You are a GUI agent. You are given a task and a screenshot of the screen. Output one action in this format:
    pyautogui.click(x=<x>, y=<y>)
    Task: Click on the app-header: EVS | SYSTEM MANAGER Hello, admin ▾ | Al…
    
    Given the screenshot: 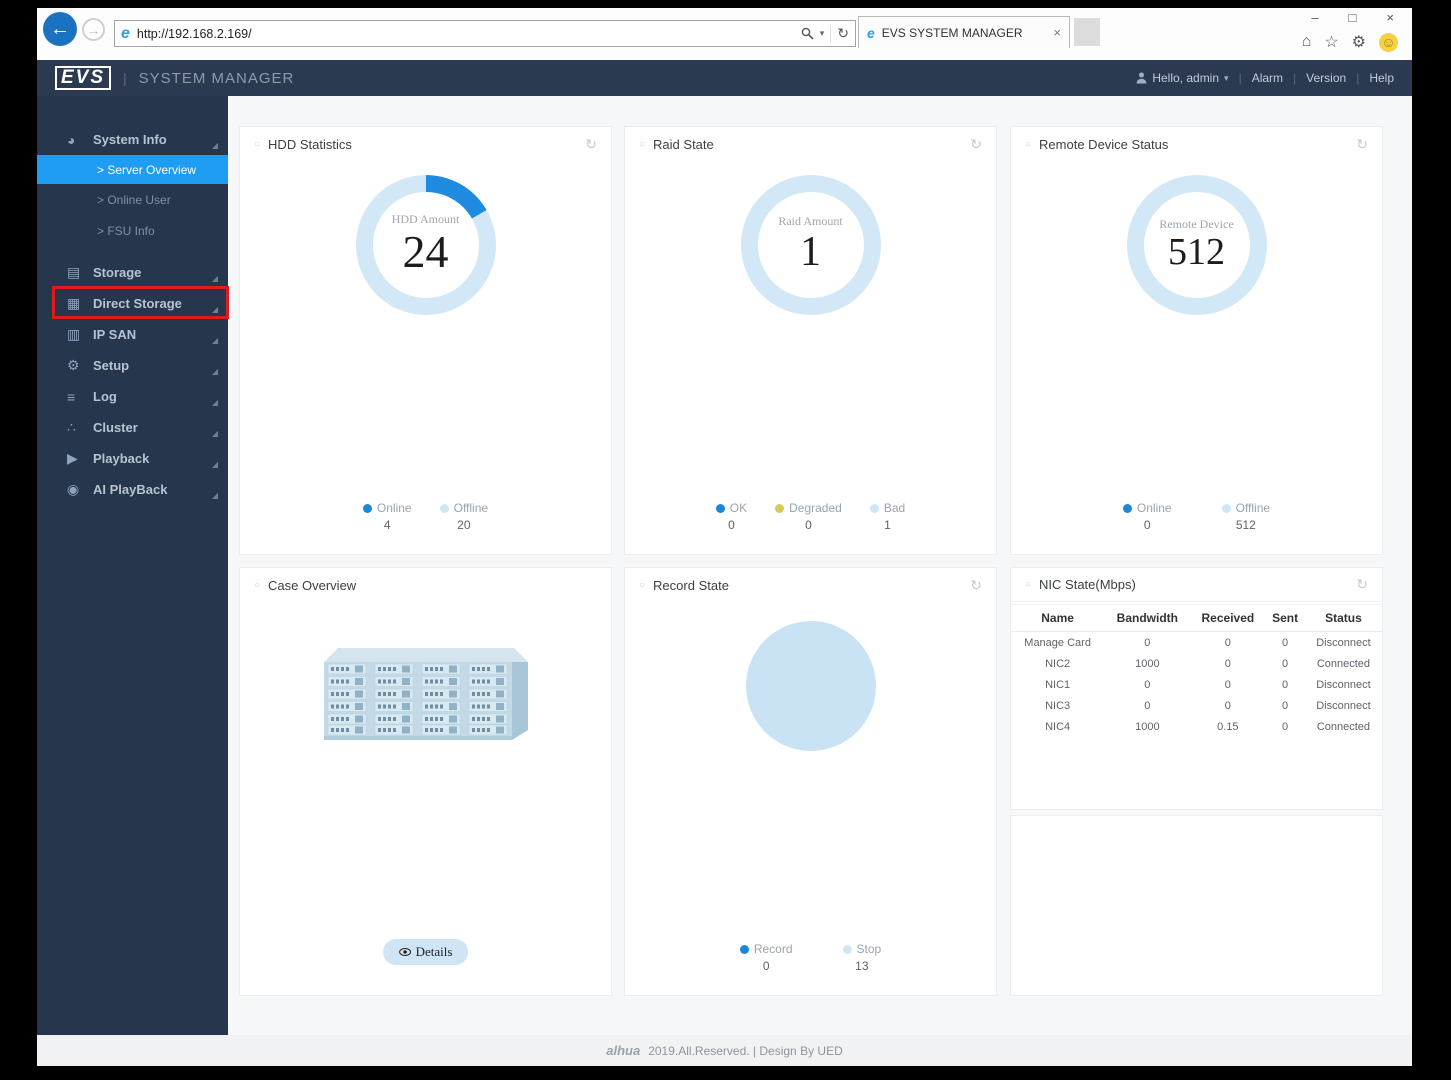 What is the action you would take?
    pyautogui.click(x=724, y=78)
    